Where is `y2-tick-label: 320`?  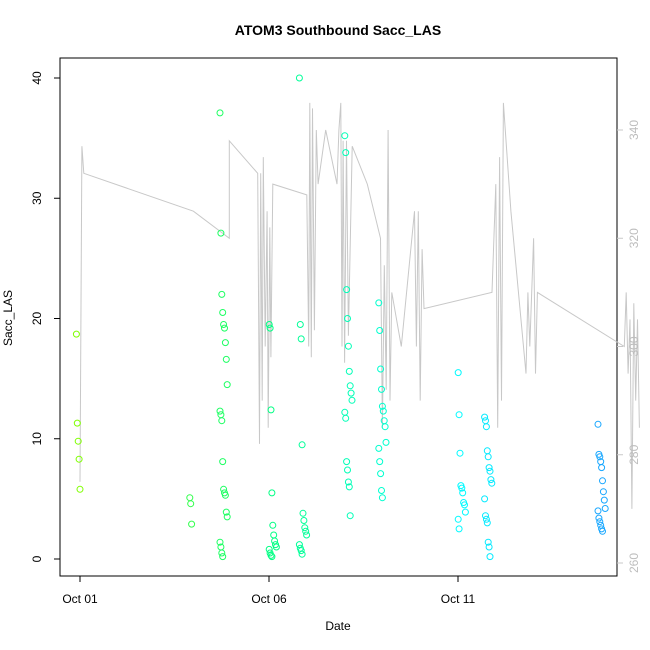
y2-tick-label: 320 is located at coordinates (634, 238).